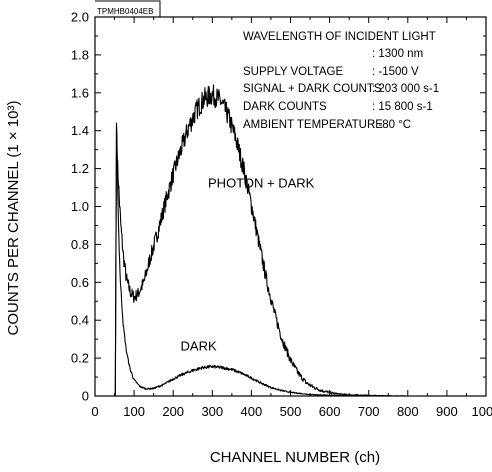  Describe the element at coordinates (173, 411) in the screenshot. I see `x-tick-label: 200` at that location.